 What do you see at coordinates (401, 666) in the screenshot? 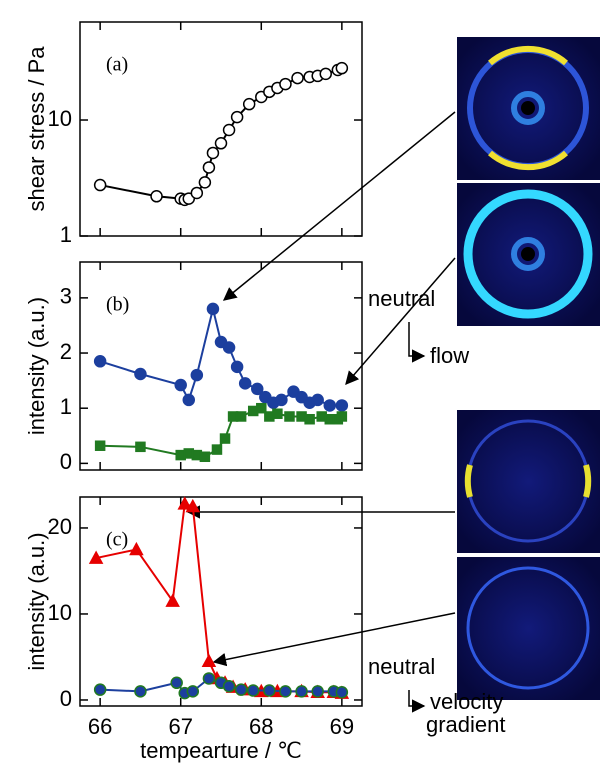
I see `annotation: neutral` at bounding box center [401, 666].